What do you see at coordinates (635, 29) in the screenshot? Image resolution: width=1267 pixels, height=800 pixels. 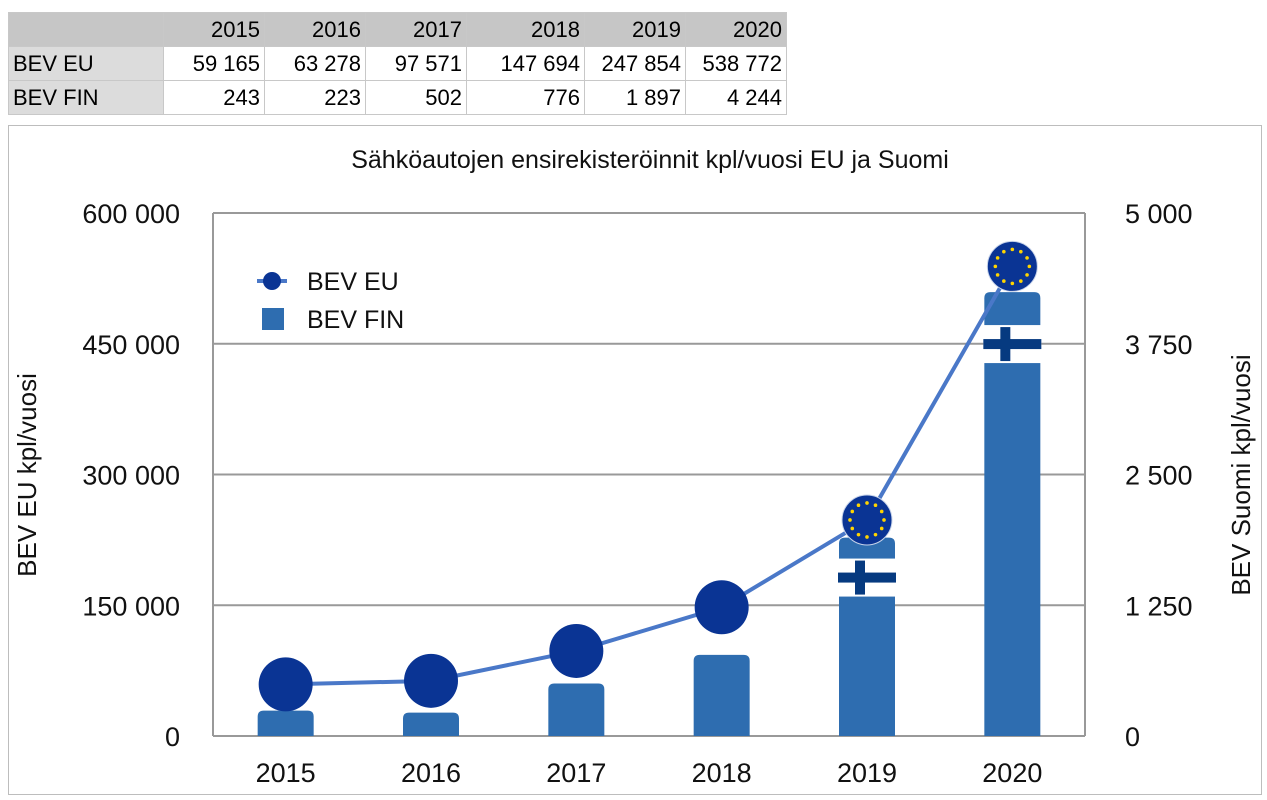 I see `table-header-cell: 2019` at bounding box center [635, 29].